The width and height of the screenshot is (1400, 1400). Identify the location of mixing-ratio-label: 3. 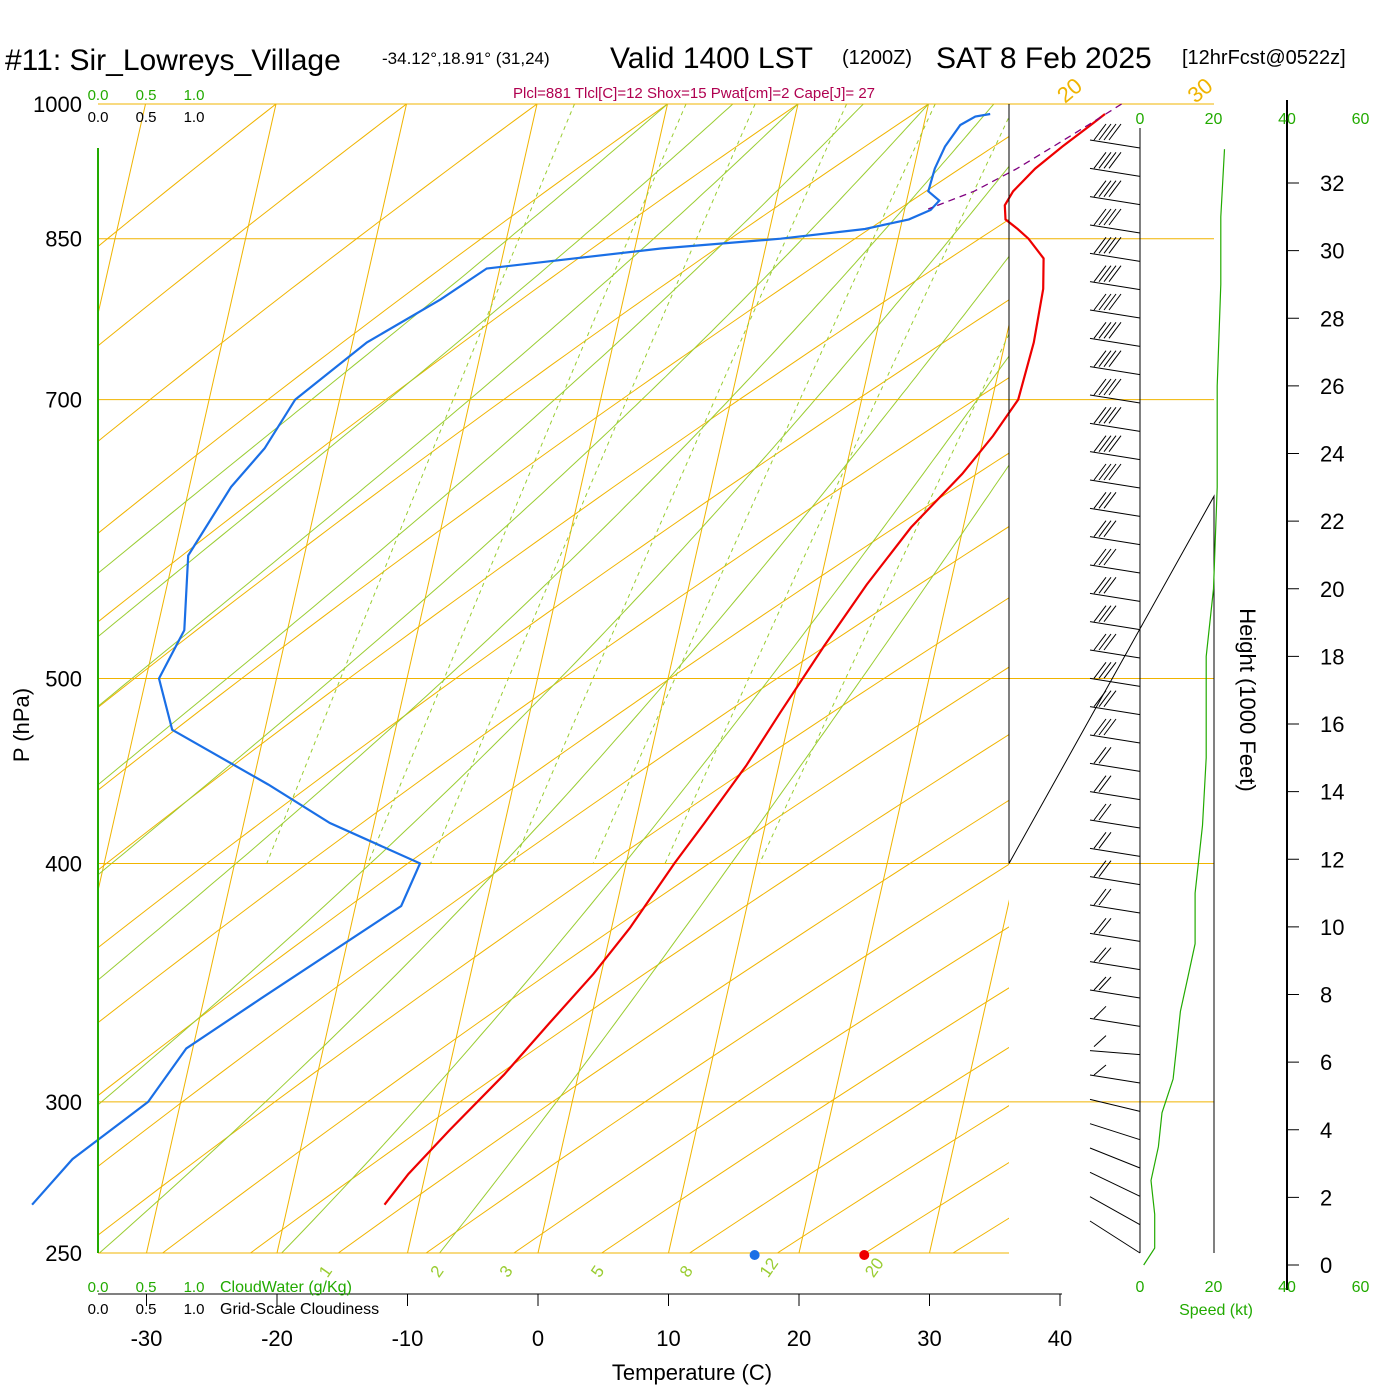
(506, 1271).